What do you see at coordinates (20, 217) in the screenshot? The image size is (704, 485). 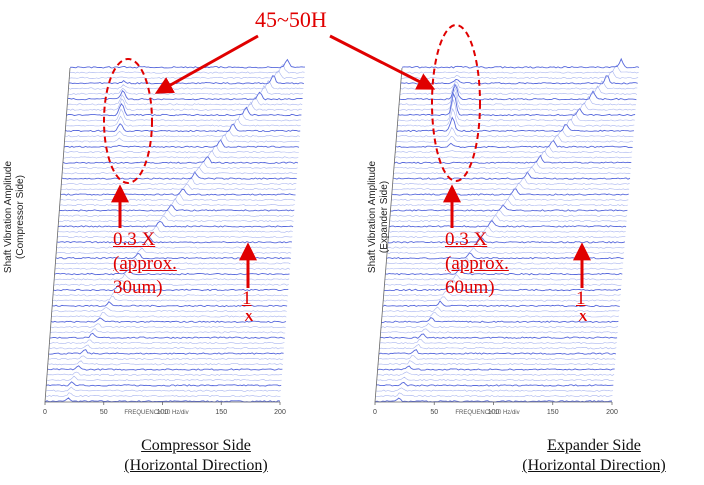 I see `y-axis-label-left-line2: (Compressor Side)` at bounding box center [20, 217].